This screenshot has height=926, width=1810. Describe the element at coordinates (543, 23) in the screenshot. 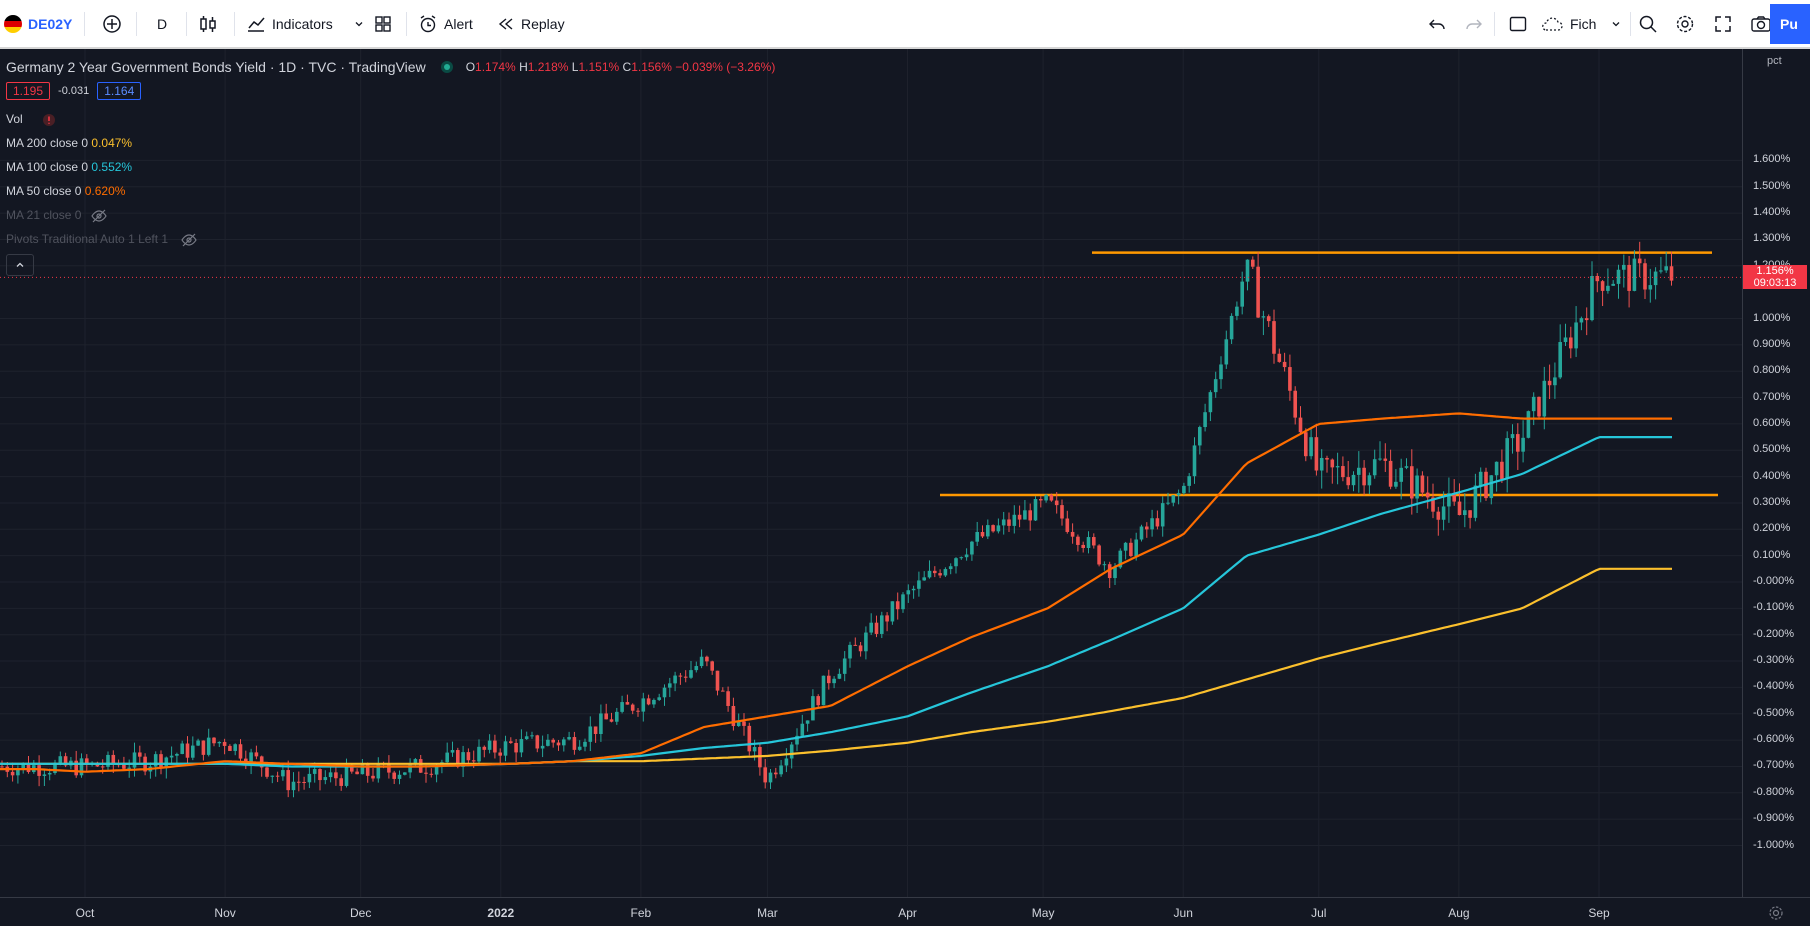

I see `replay-label: Replay` at that location.